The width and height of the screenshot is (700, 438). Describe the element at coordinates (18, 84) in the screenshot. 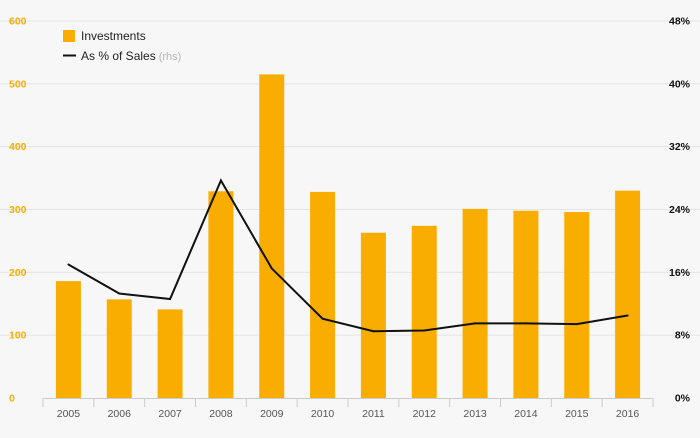

I see `y-left-tick-label: 500` at that location.